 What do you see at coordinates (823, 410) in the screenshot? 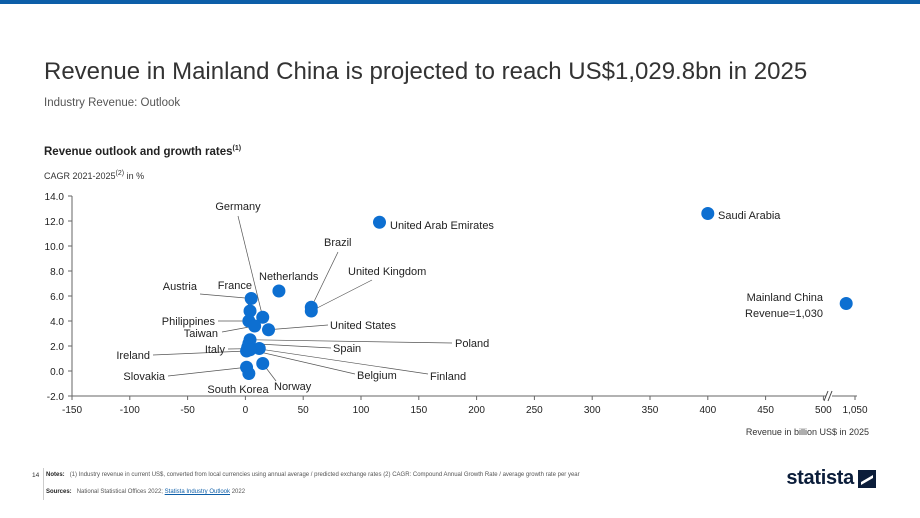
I see `x-tick-label: 500` at bounding box center [823, 410].